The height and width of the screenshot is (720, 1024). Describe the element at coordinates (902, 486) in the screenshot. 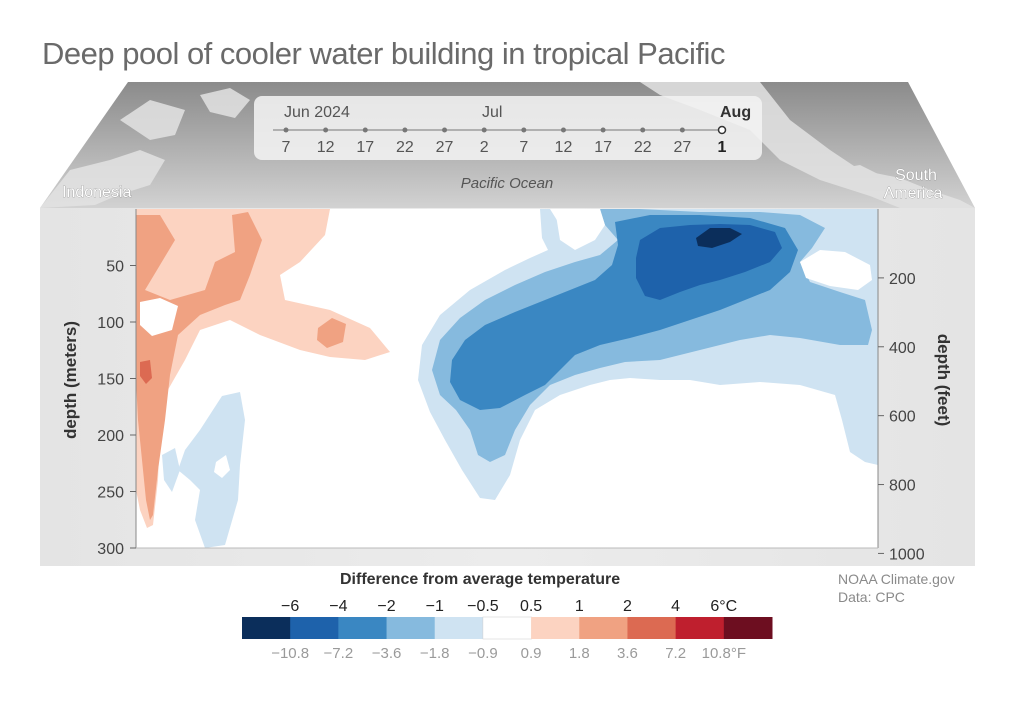

I see `y2-tick-label: 800` at that location.